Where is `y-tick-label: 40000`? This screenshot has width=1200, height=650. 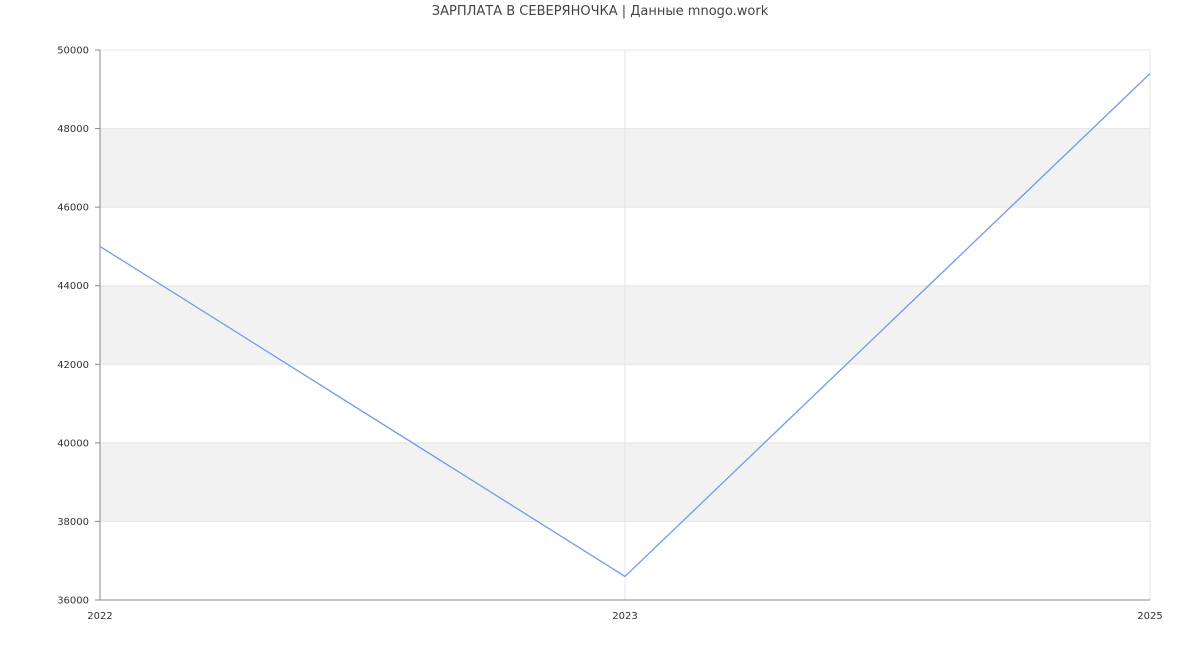 y-tick-label: 40000 is located at coordinates (73, 443).